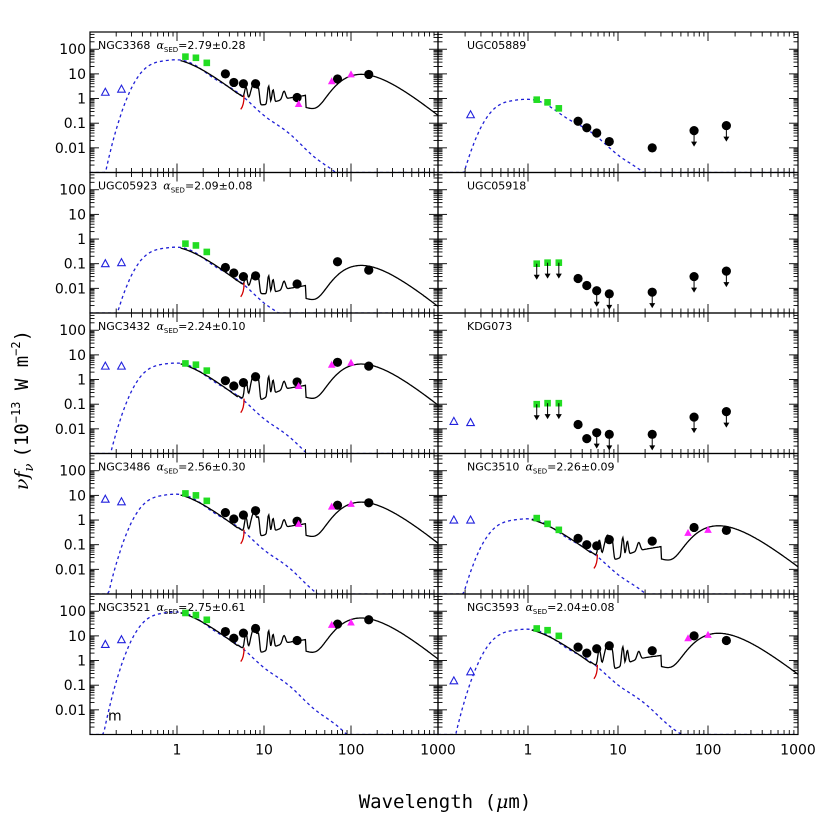 The image size is (830, 830). Describe the element at coordinates (175, 187) in the screenshot. I see `panel-label: UGC05923 αSED=2.09±0.08` at that location.